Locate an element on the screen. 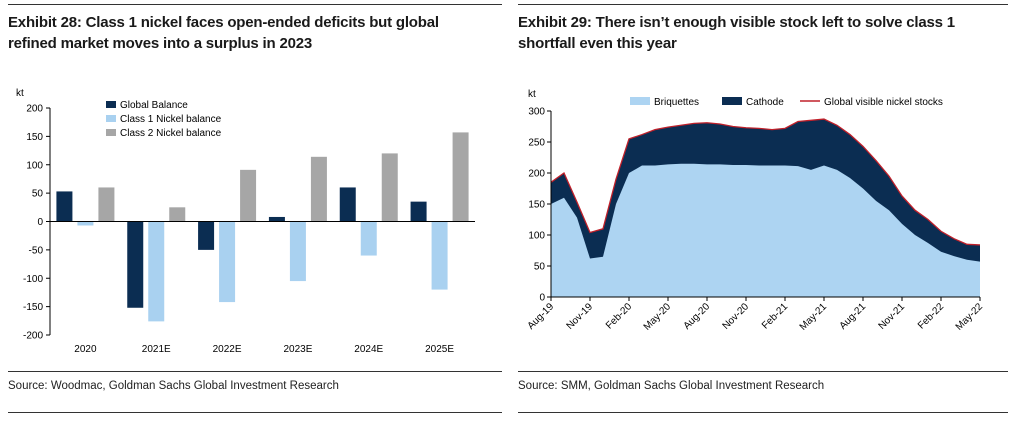 The width and height of the screenshot is (1024, 425). legend-label: Class 1 Nickel balance is located at coordinates (171, 119).